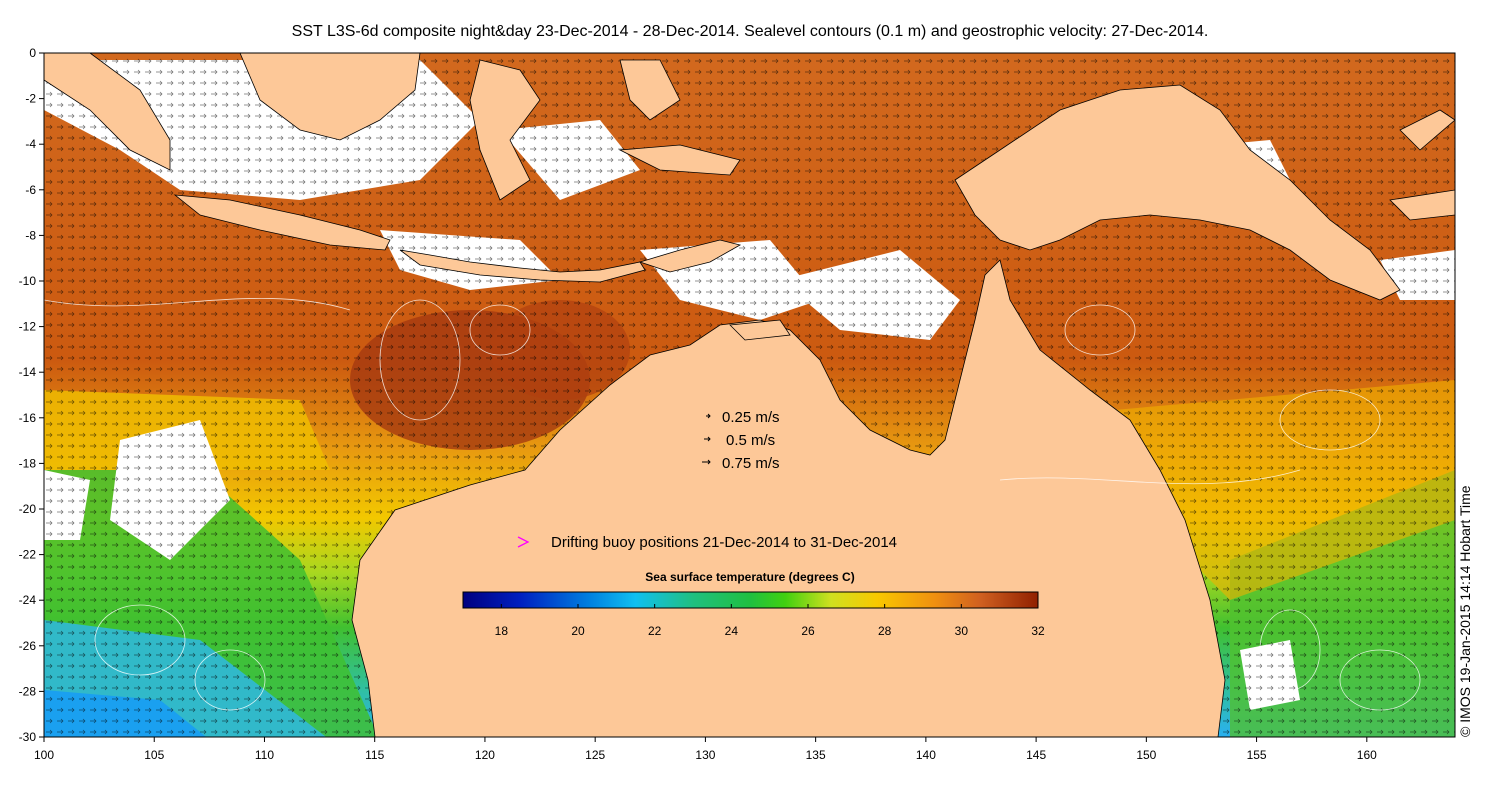 This screenshot has height=790, width=1500. Describe the element at coordinates (760, 330) in the screenshot. I see `melville-island` at that location.